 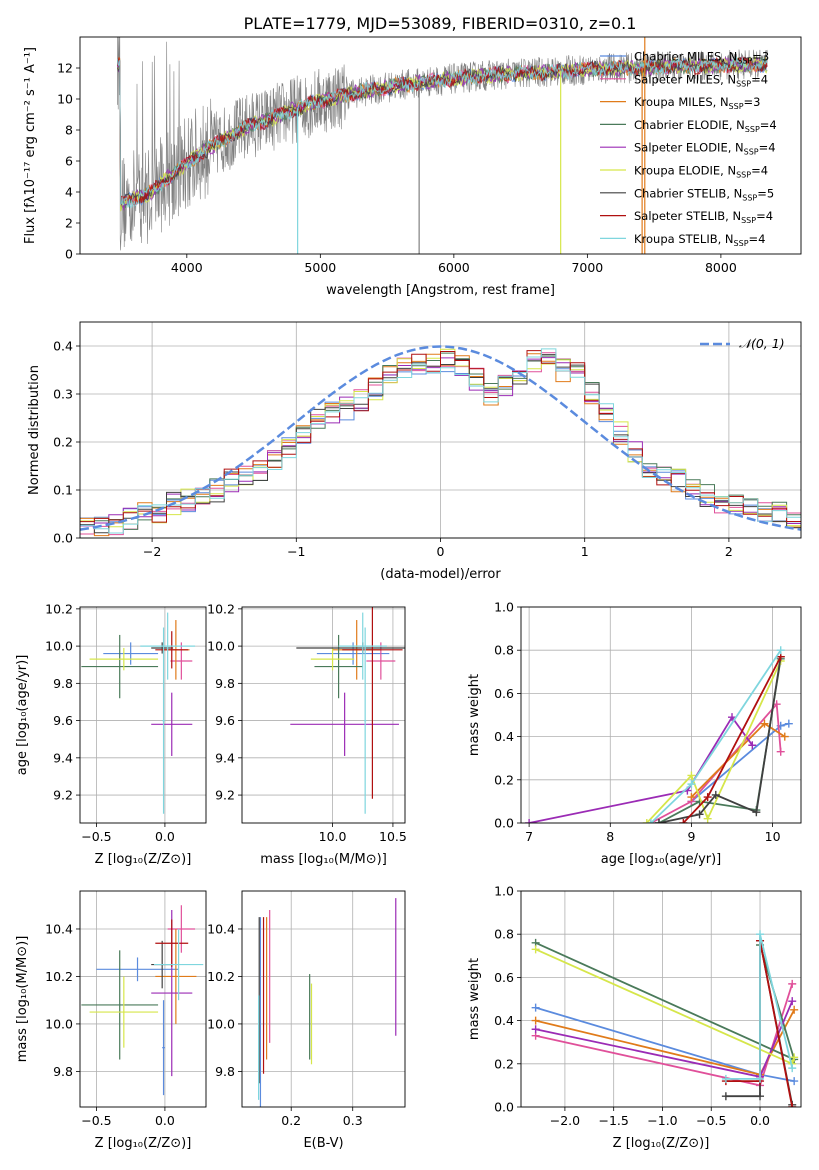 What do you see at coordinates (585, 551) in the screenshot?
I see `x-tick-label: 1` at bounding box center [585, 551].